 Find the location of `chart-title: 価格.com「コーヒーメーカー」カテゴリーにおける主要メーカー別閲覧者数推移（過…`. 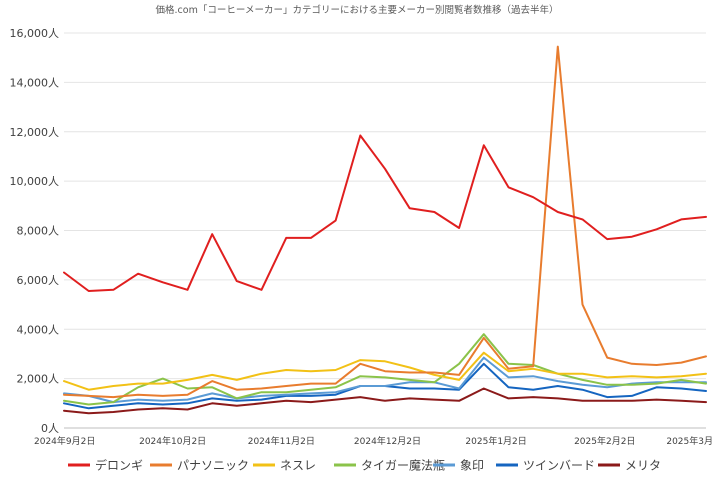

chart-title: 価格.com「コーヒーメーカー」カテゴリーにおける主要メーカー別閲覧者数推移（過… is located at coordinates (357, 10).